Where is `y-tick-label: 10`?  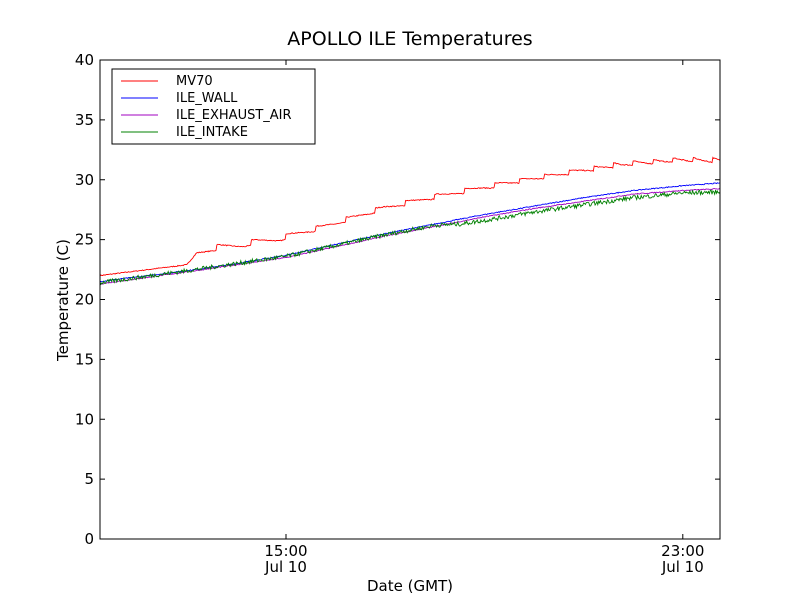
y-tick-label: 10 is located at coordinates (84, 419).